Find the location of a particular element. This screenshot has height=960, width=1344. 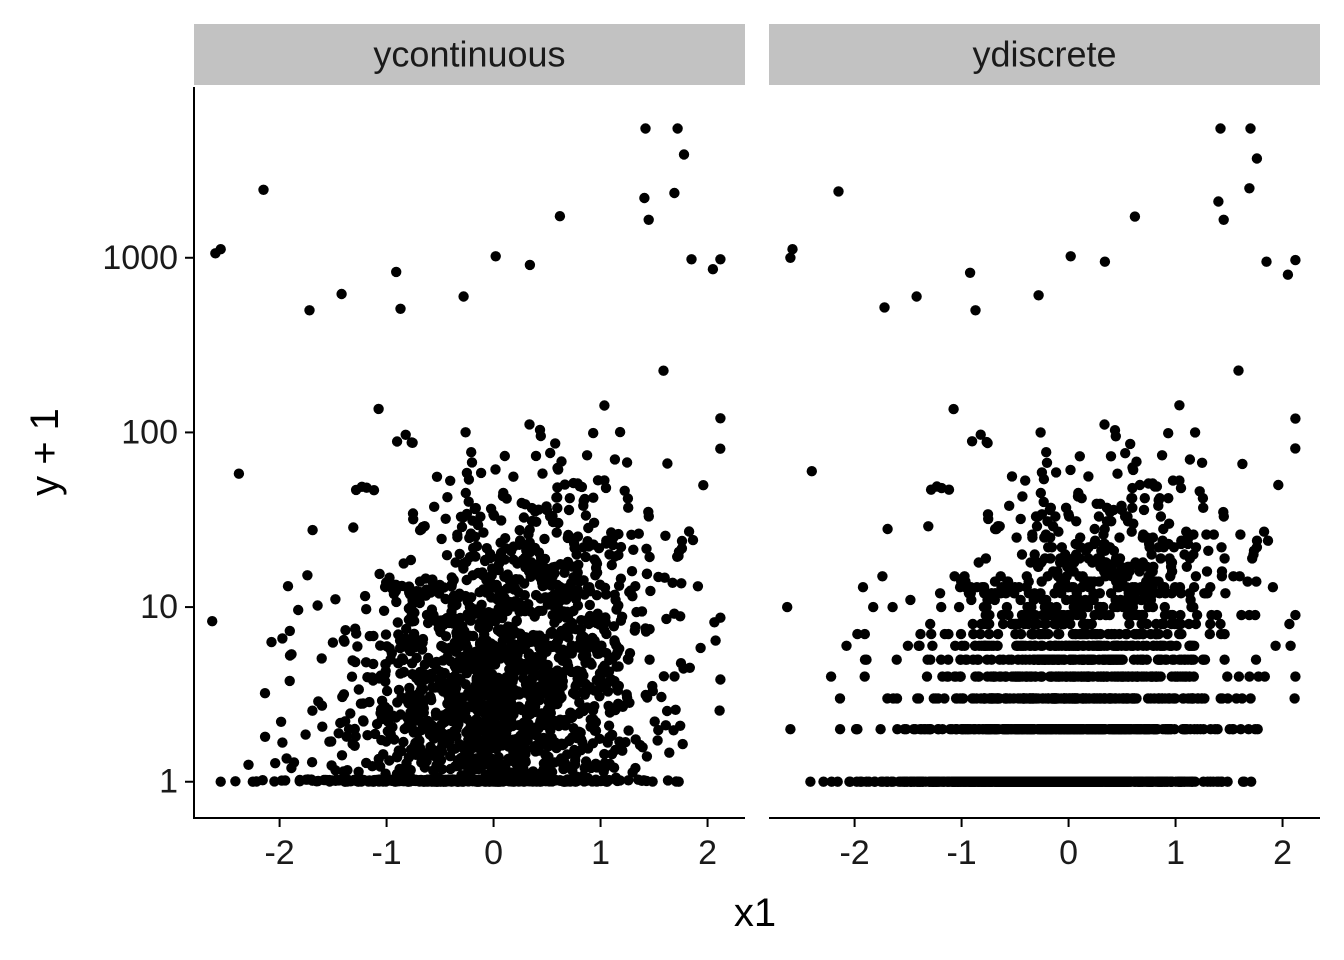

y-tick-label: 1000 is located at coordinates (140, 258).